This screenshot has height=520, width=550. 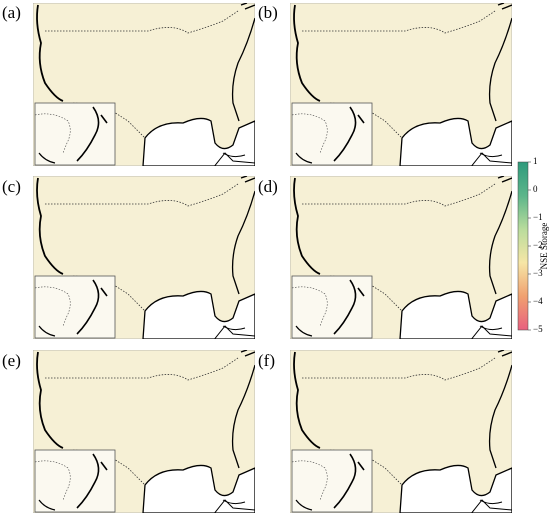 I want to click on panel-label: (d), so click(x=268, y=186).